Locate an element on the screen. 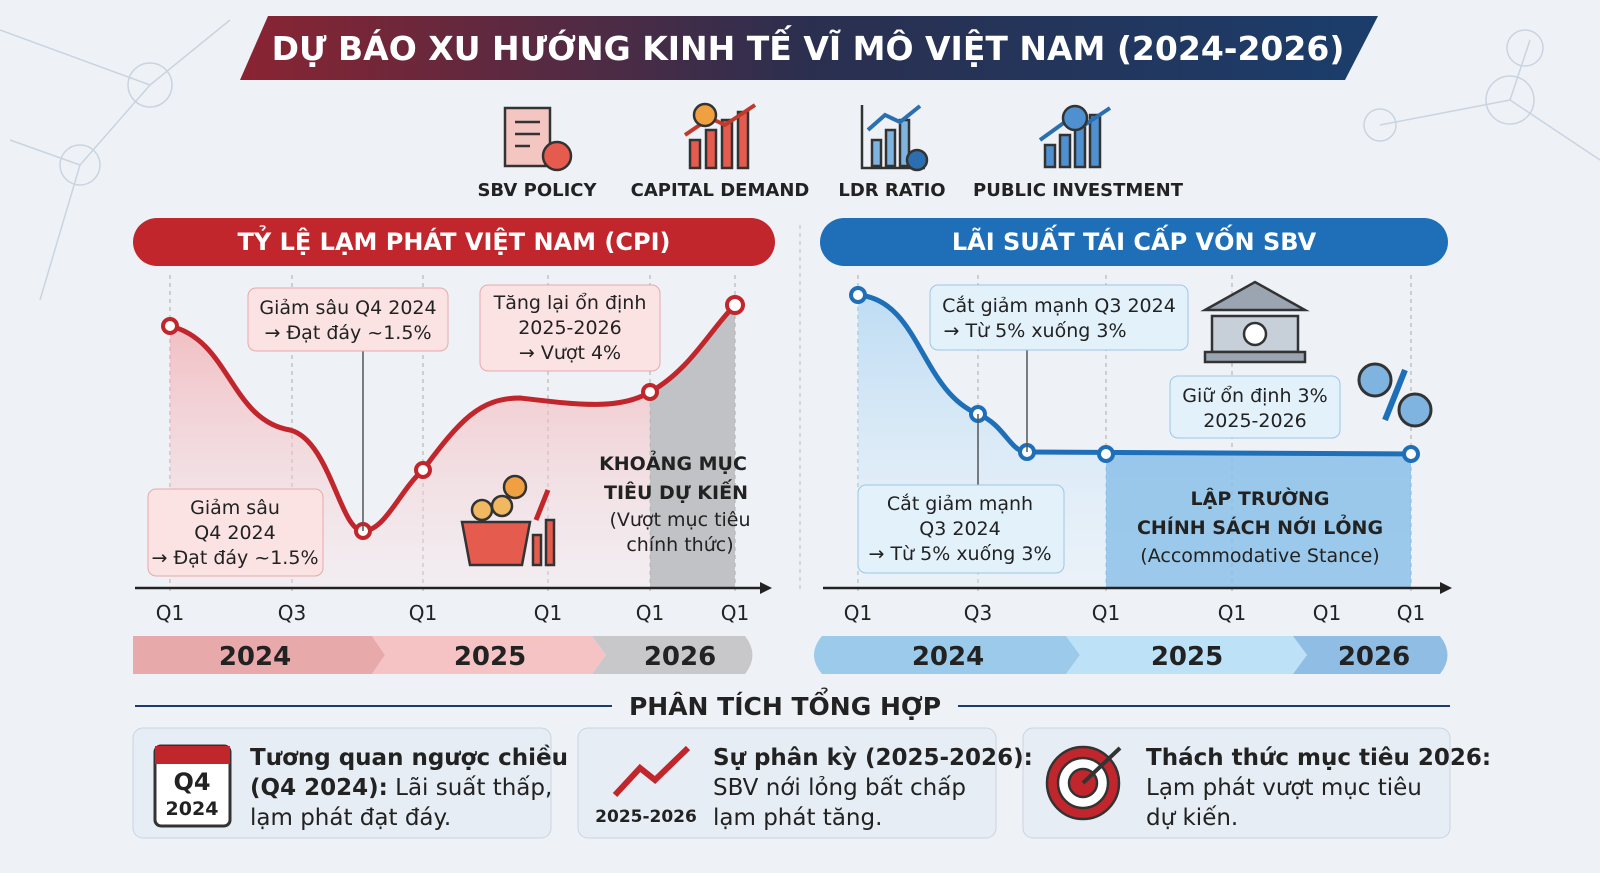 This screenshot has width=1600, height=873. cpi-target-zone is located at coordinates (692, 446).